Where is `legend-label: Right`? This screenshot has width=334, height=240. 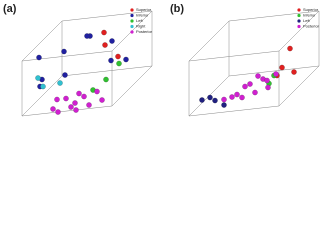 legend-label: Right is located at coordinates (141, 26).